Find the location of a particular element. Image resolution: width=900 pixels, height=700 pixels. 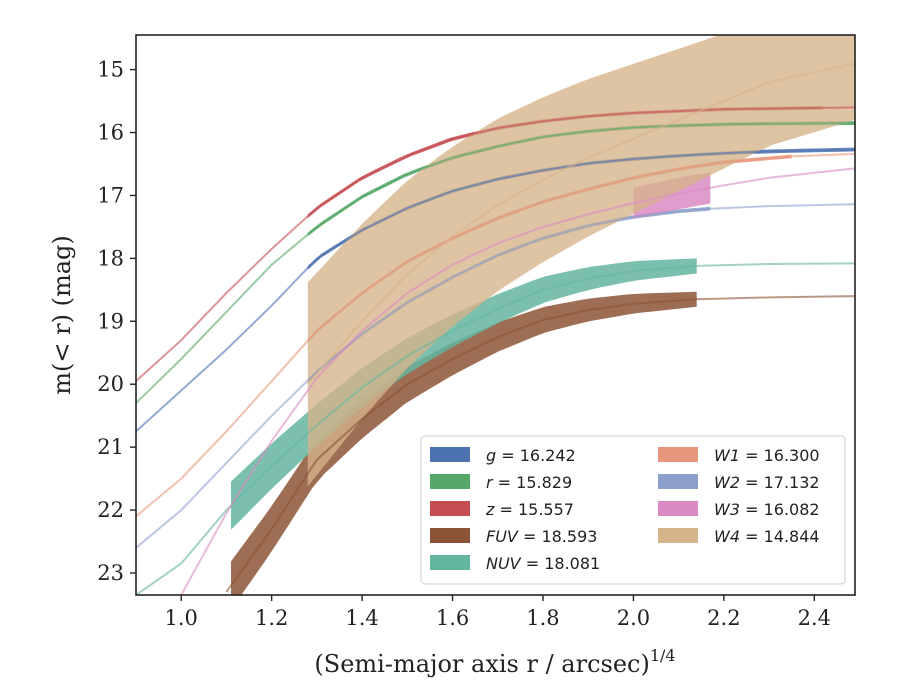

legend-value: = 18.081 is located at coordinates (561, 563).